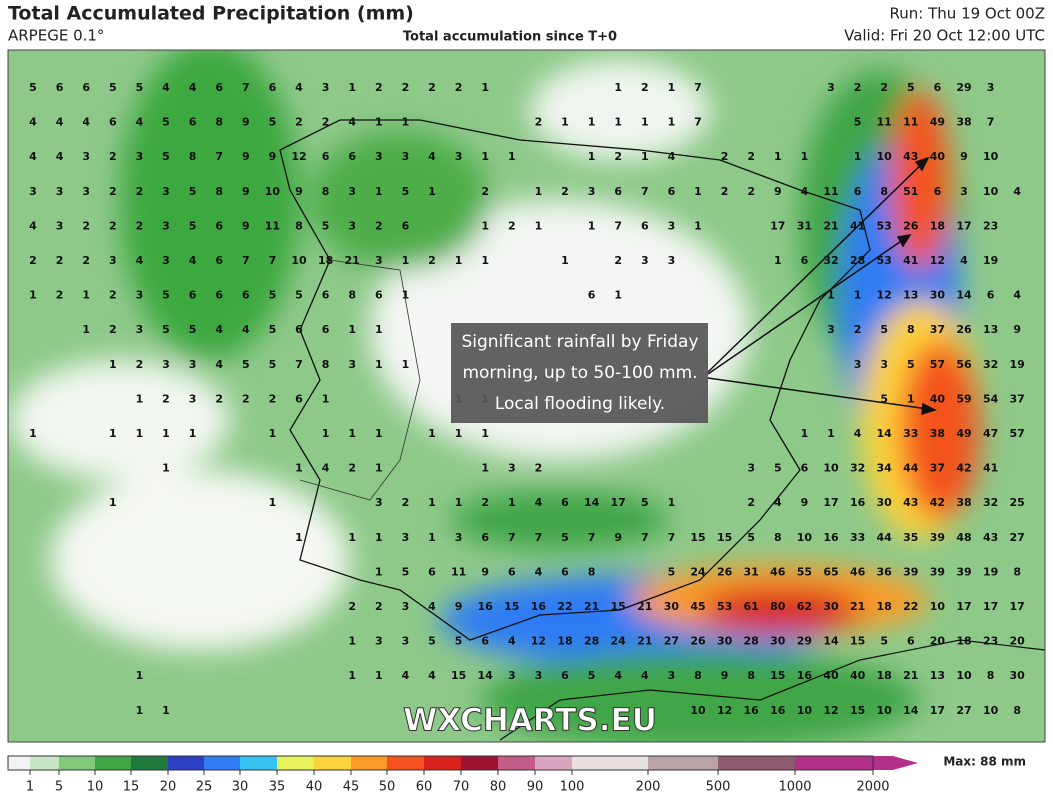 This screenshot has width=1053, height=804. I want to click on grid-value: 55, so click(804, 571).